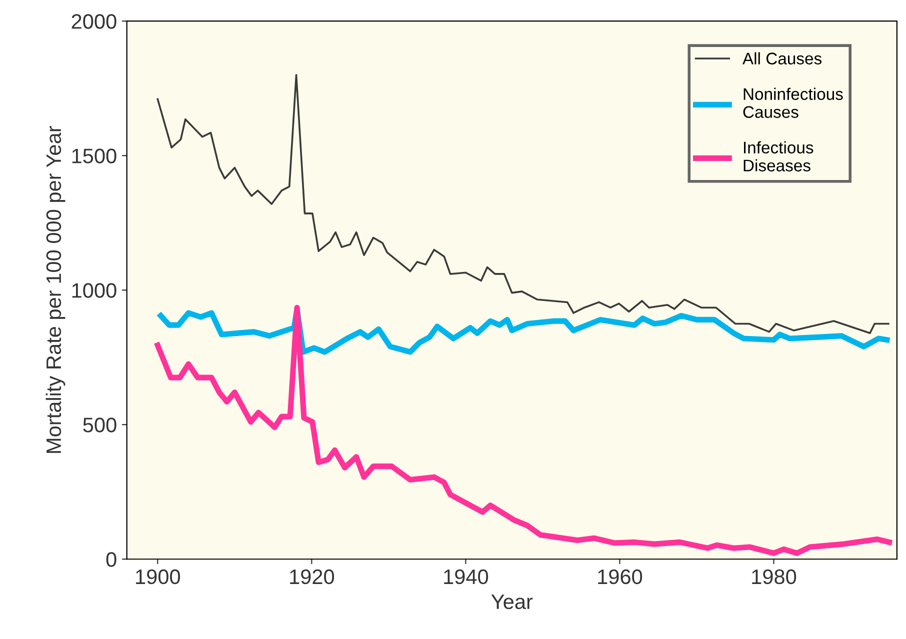 The image size is (906, 639). What do you see at coordinates (782, 58) in the screenshot?
I see `legend-label: All Causes` at bounding box center [782, 58].